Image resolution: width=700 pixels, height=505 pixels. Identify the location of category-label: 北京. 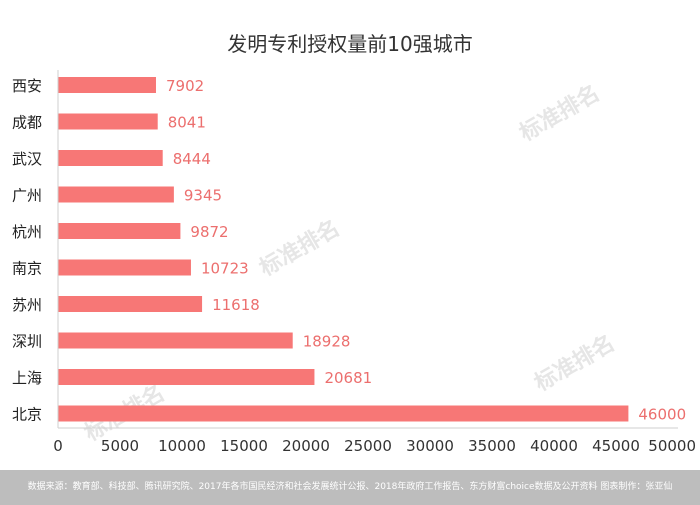
(27, 415).